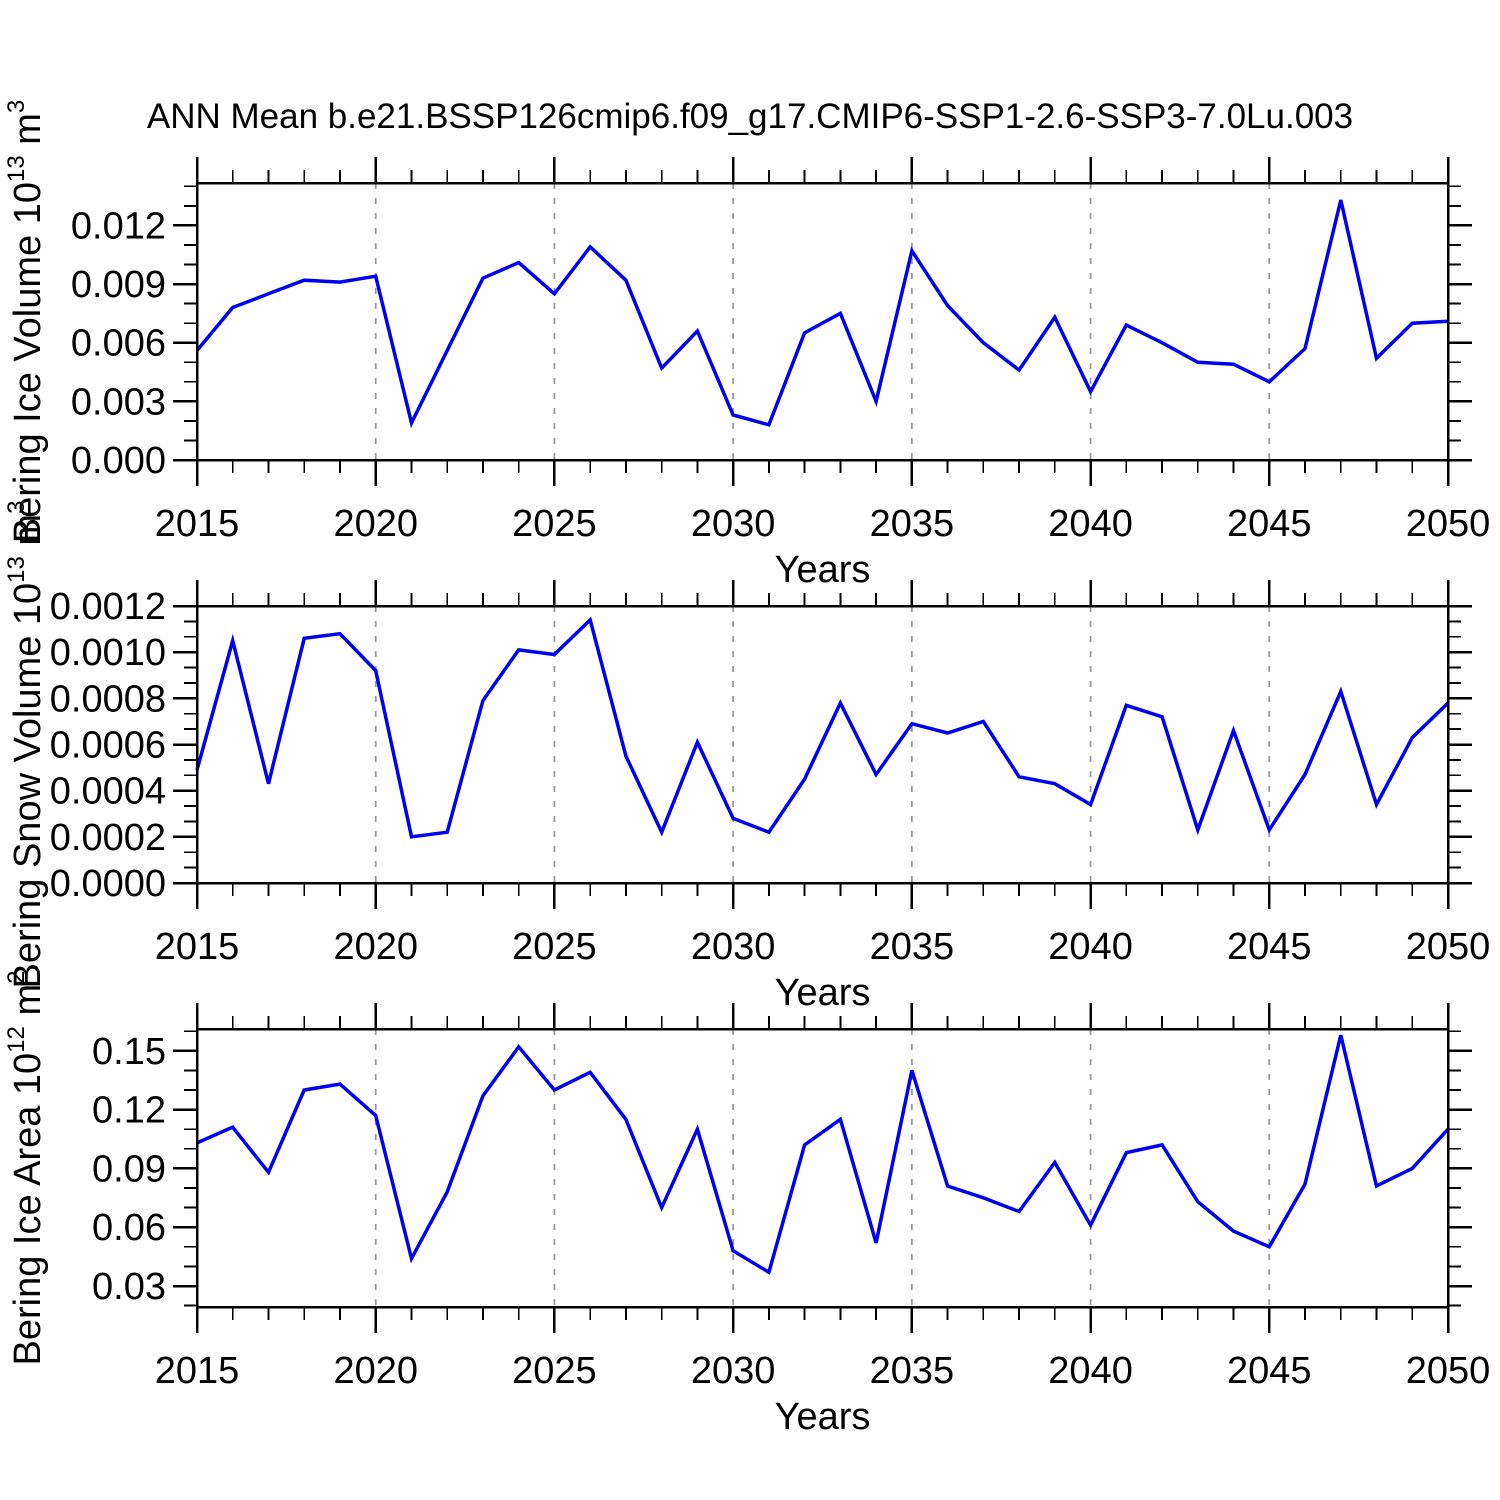 This screenshot has width=1500, height=1500. Describe the element at coordinates (108, 792) in the screenshot. I see `y-tick-label-0.0004: 0.0004` at that location.